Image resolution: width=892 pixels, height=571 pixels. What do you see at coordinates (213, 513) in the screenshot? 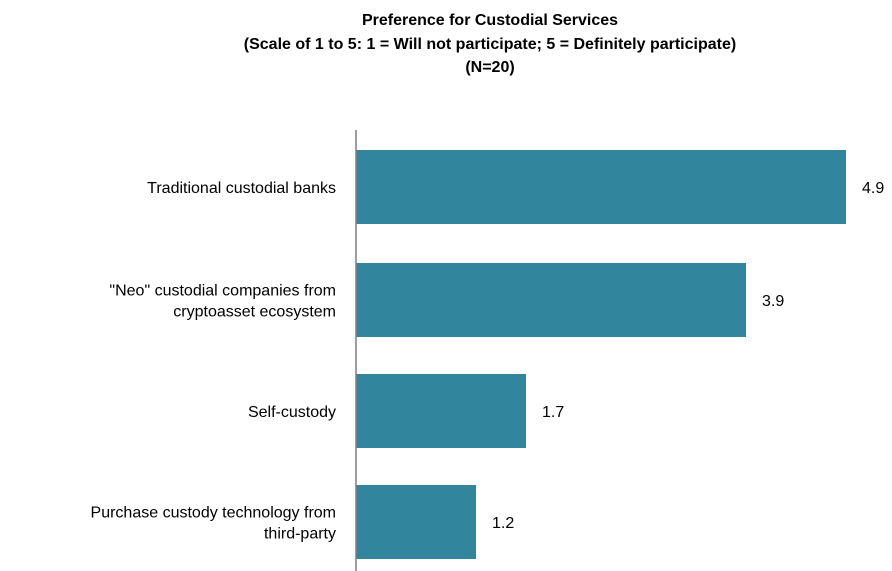
I see `category-label-4-line-1: Purchase custody technology from` at bounding box center [213, 513].